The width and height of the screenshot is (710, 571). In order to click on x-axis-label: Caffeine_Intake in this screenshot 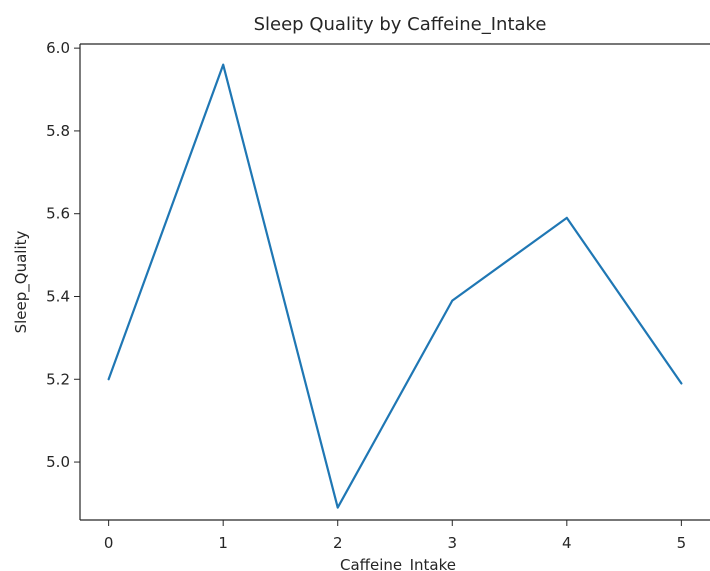, I will do `click(398, 563)`.